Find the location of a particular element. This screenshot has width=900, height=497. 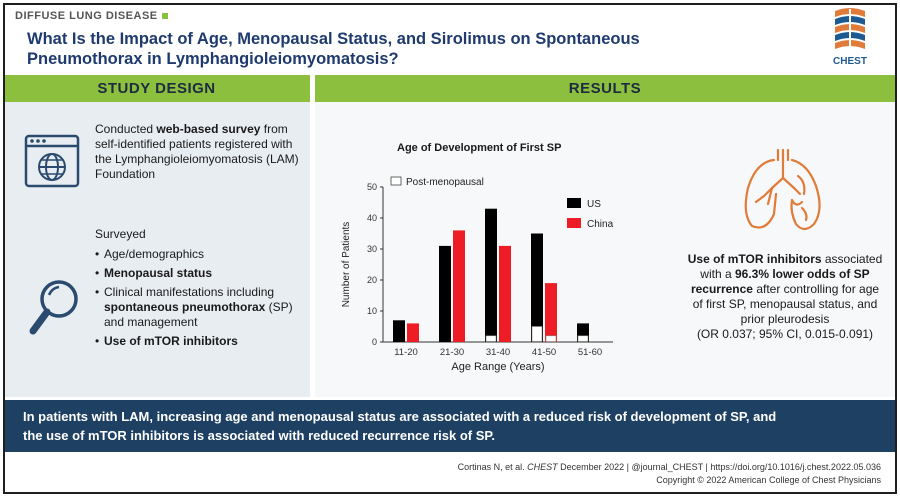

list-item-plain: Age/demographics is located at coordinates (154, 254).